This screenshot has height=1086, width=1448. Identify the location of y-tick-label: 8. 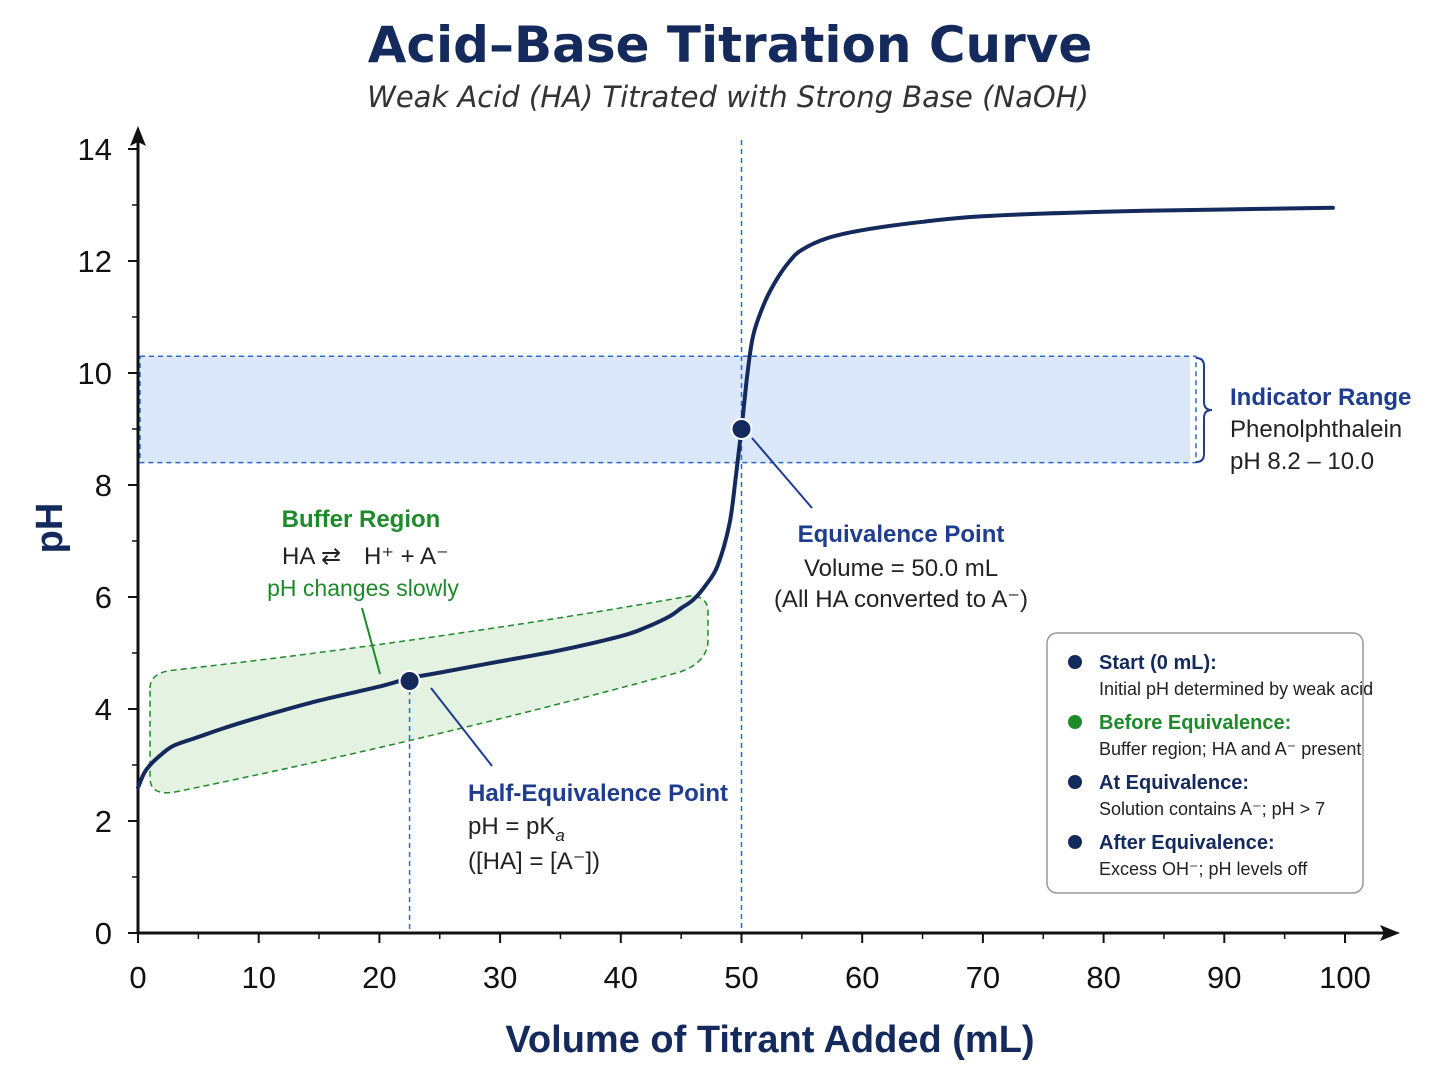
(103, 485).